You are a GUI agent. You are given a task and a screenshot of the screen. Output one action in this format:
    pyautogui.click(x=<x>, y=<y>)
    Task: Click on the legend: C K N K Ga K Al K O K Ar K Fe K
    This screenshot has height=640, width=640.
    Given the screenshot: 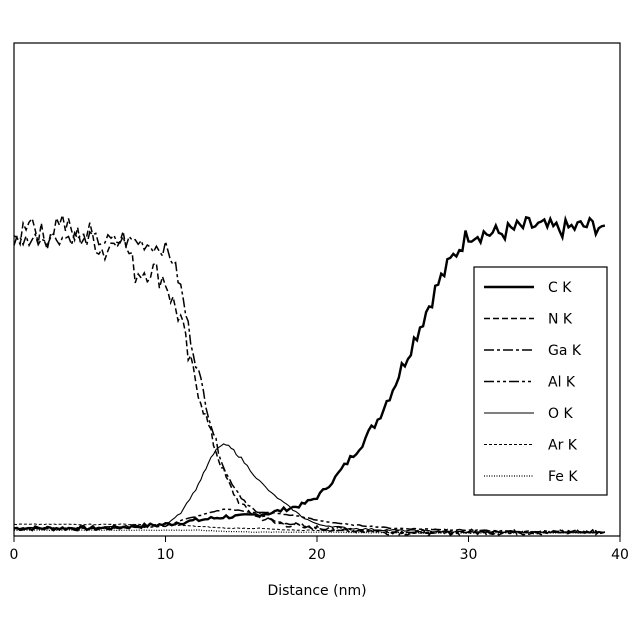 What is the action you would take?
    pyautogui.click(x=540, y=381)
    